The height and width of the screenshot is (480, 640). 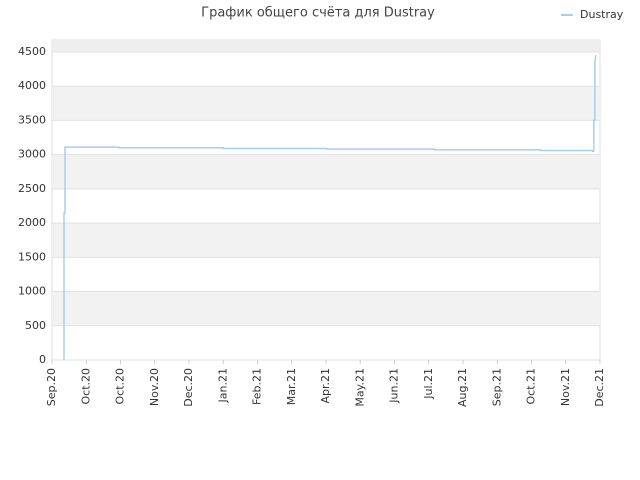 I want to click on y-tick-label: 0, so click(x=42, y=359).